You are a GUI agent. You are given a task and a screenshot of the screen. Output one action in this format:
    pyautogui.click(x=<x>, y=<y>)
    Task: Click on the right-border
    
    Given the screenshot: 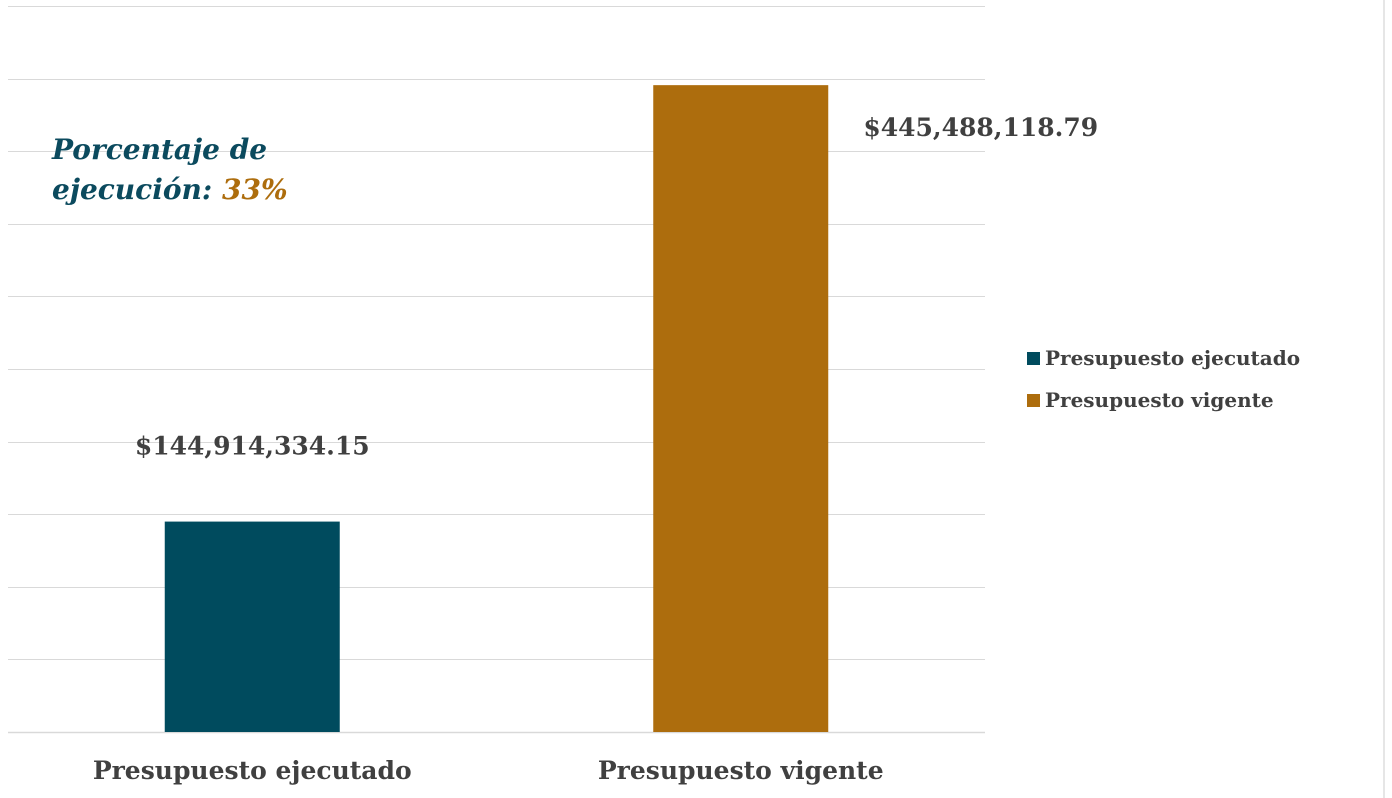 What is the action you would take?
    pyautogui.click(x=1384, y=399)
    